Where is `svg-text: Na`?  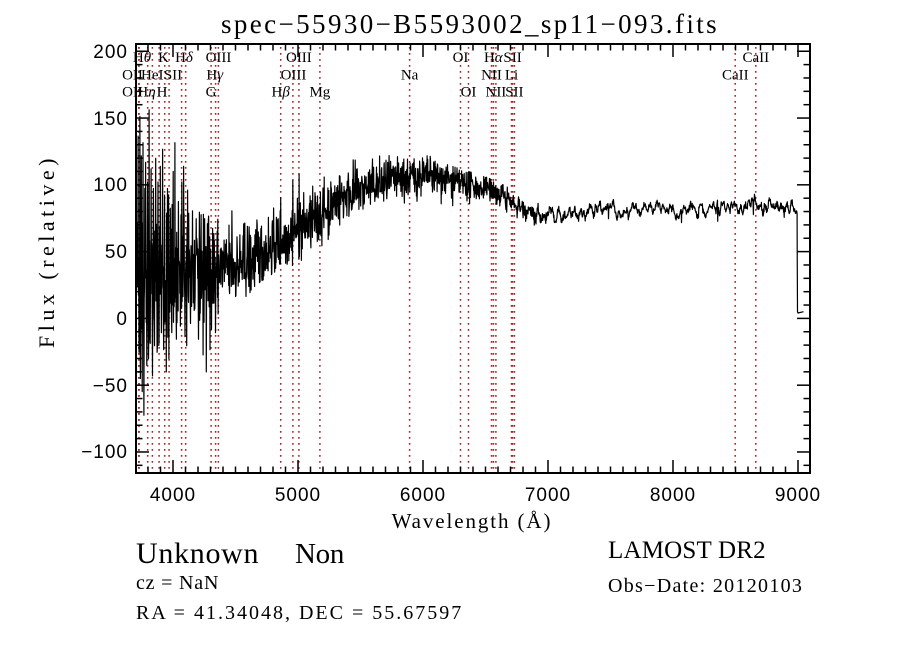 svg-text: Na is located at coordinates (410, 76).